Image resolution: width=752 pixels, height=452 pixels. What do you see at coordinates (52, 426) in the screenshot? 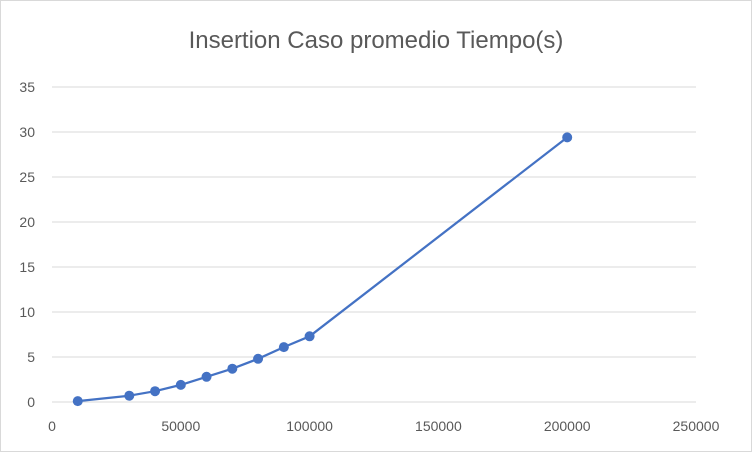
I see `x-tick-label: 0` at bounding box center [52, 426].